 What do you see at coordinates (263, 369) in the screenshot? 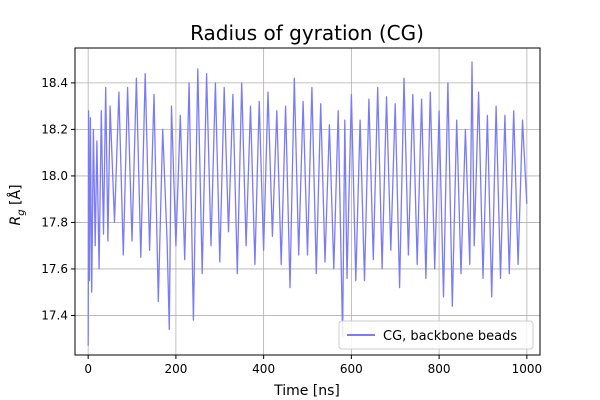
I see `x-tick-label: 400` at bounding box center [263, 369].